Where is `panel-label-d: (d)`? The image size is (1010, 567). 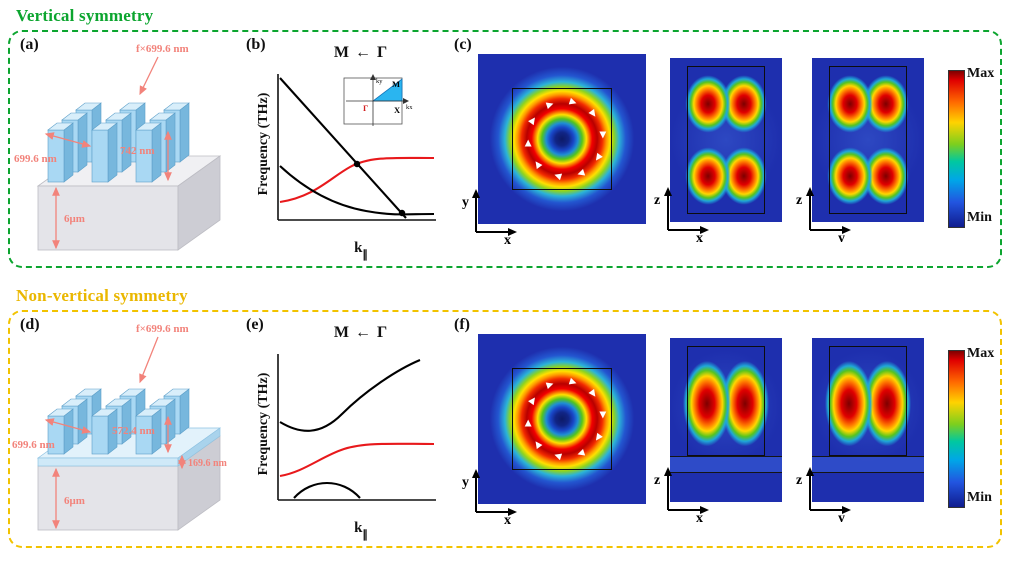 panel-label-d: (d) is located at coordinates (30, 324).